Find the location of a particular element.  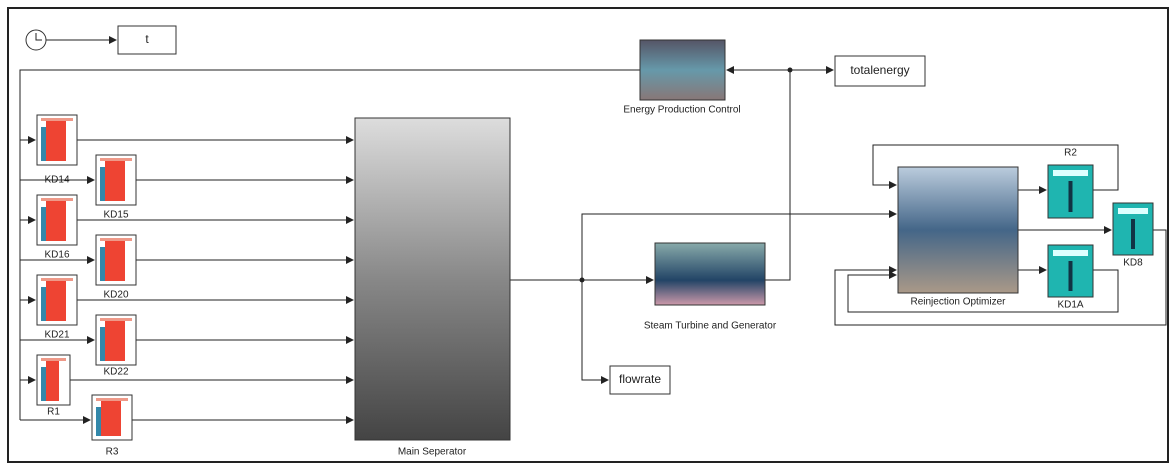

node-label: Main Seperator is located at coordinates (432, 452).